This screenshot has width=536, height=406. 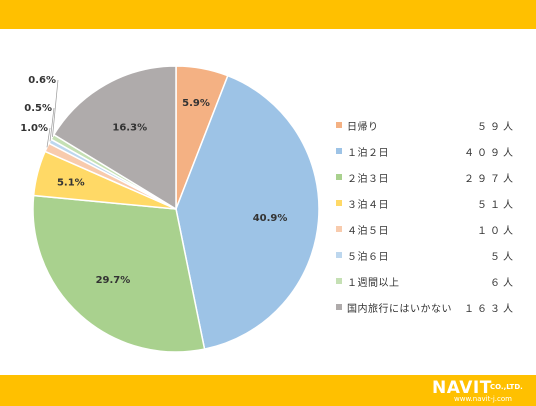 What do you see at coordinates (496, 231) in the screenshot?
I see `legend-count: １０人` at bounding box center [496, 231].